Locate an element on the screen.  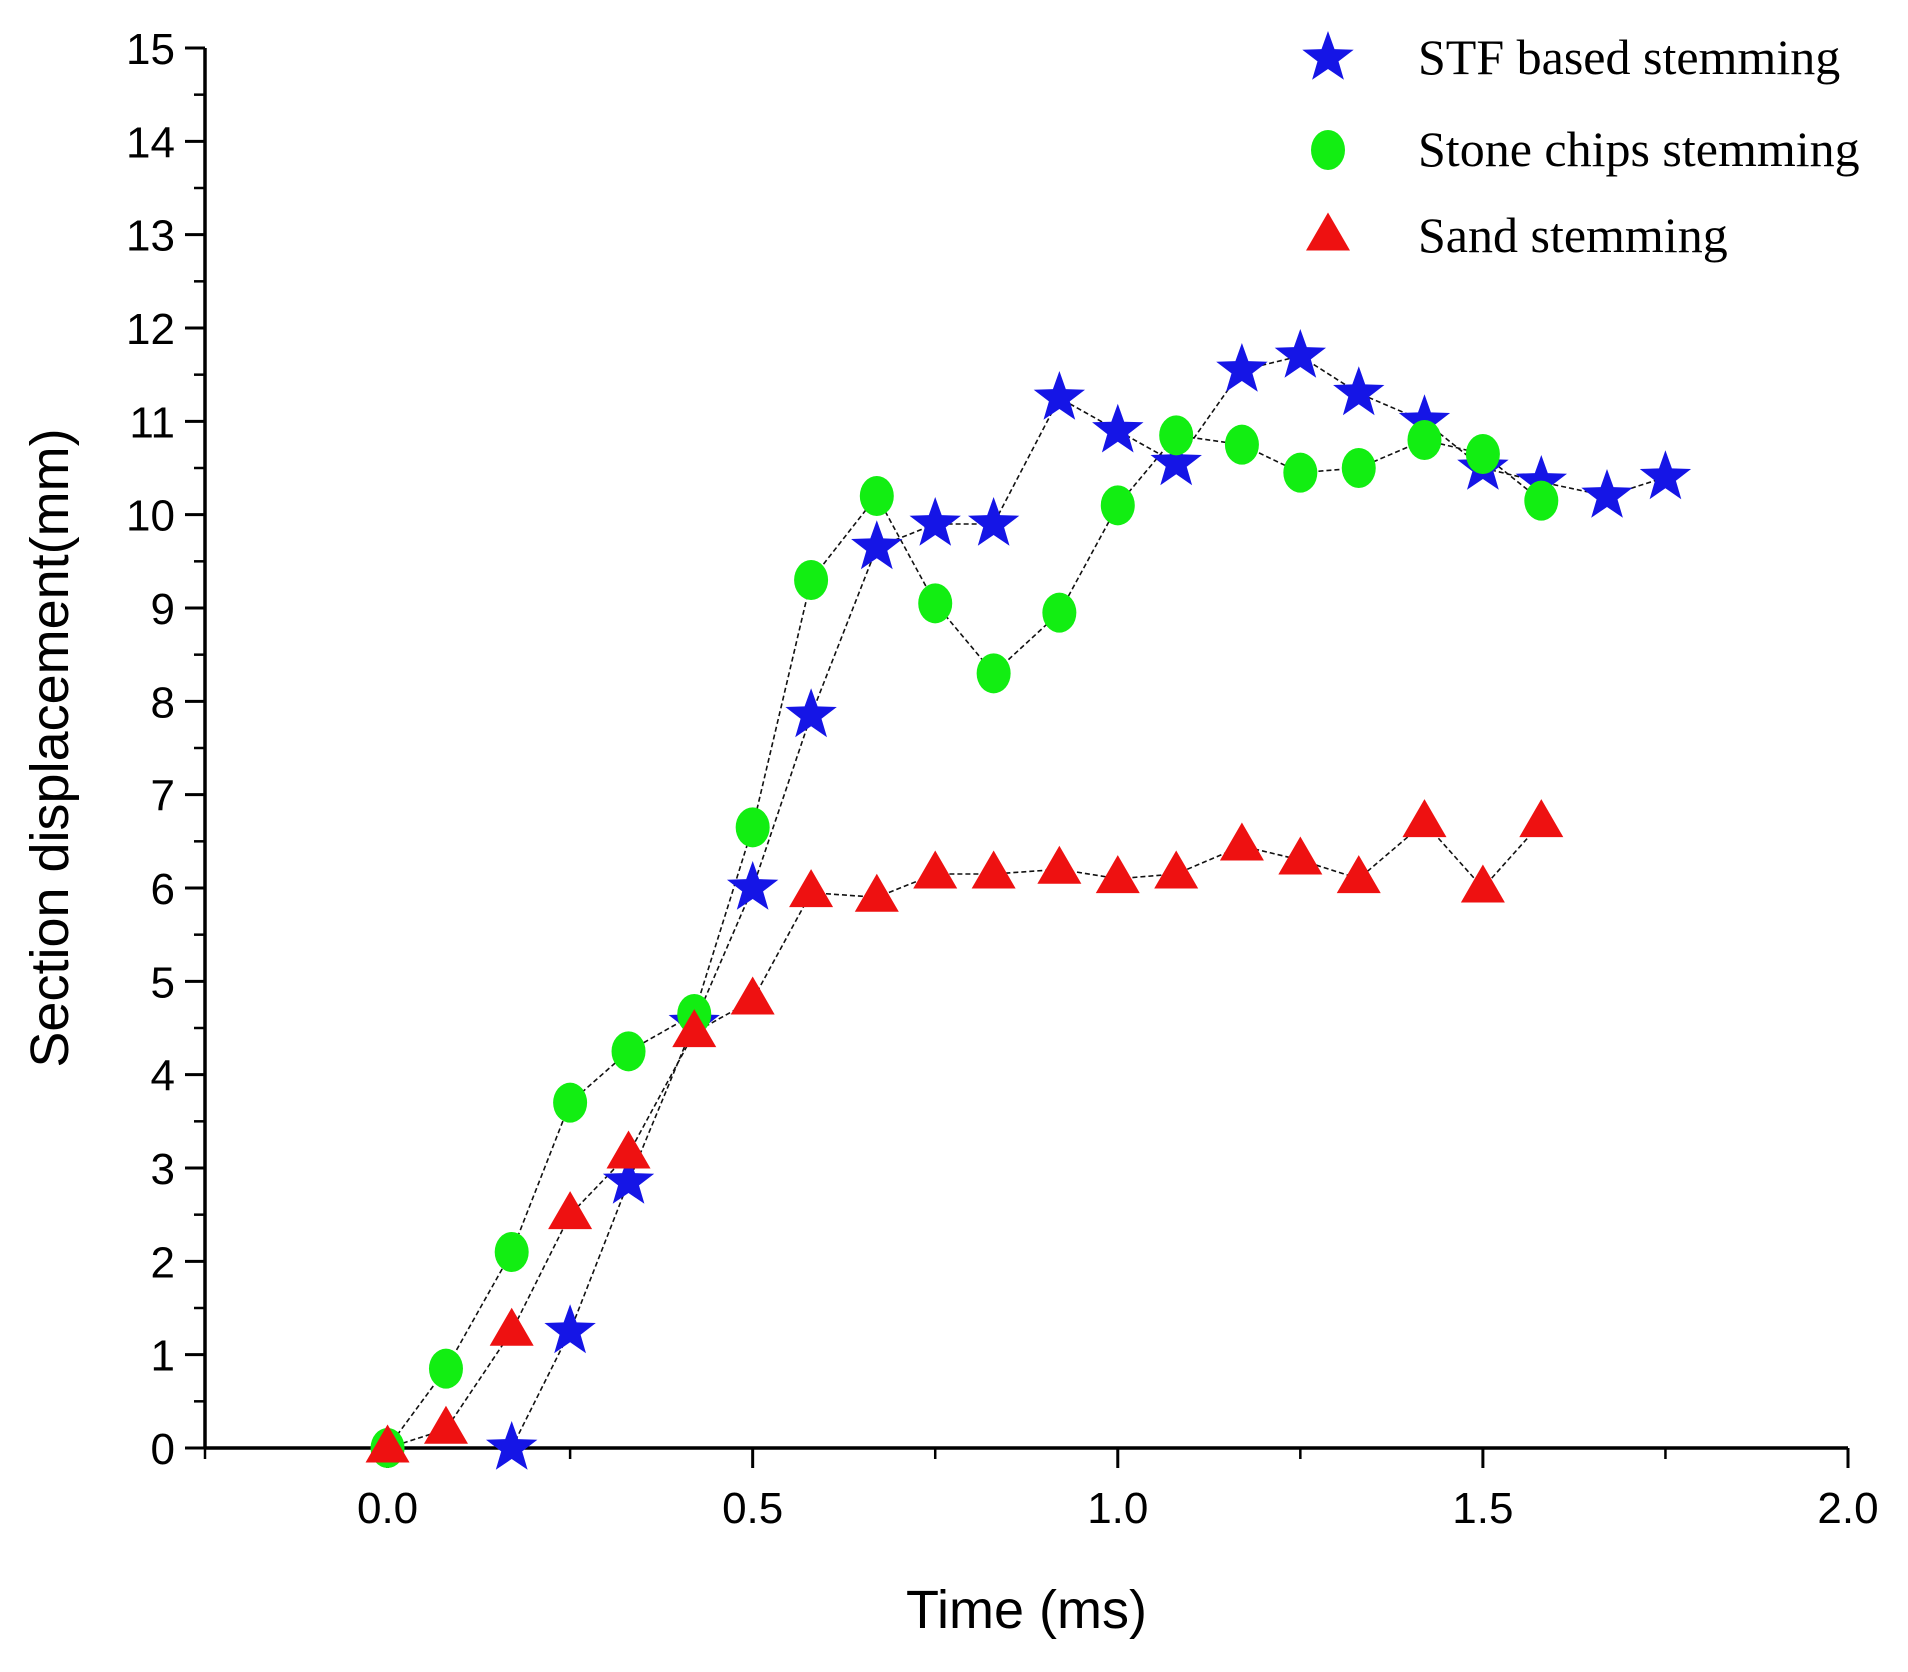
y-tick-label: 8 is located at coordinates (163, 702).